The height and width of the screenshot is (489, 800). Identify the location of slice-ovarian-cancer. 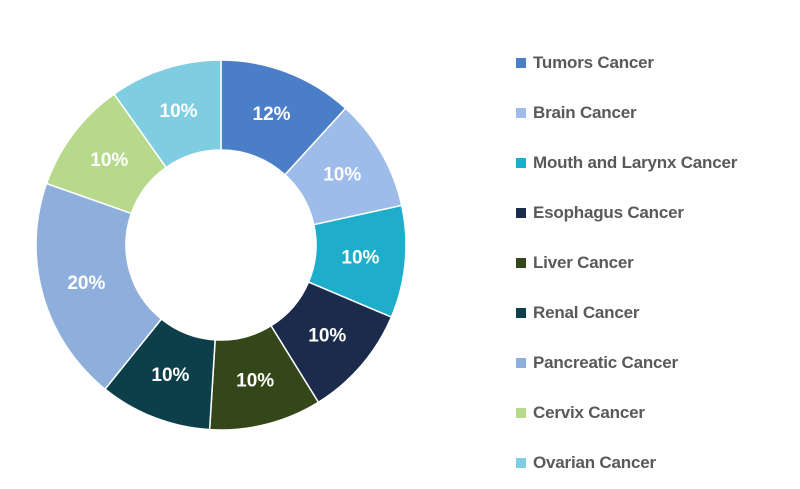
(167, 114).